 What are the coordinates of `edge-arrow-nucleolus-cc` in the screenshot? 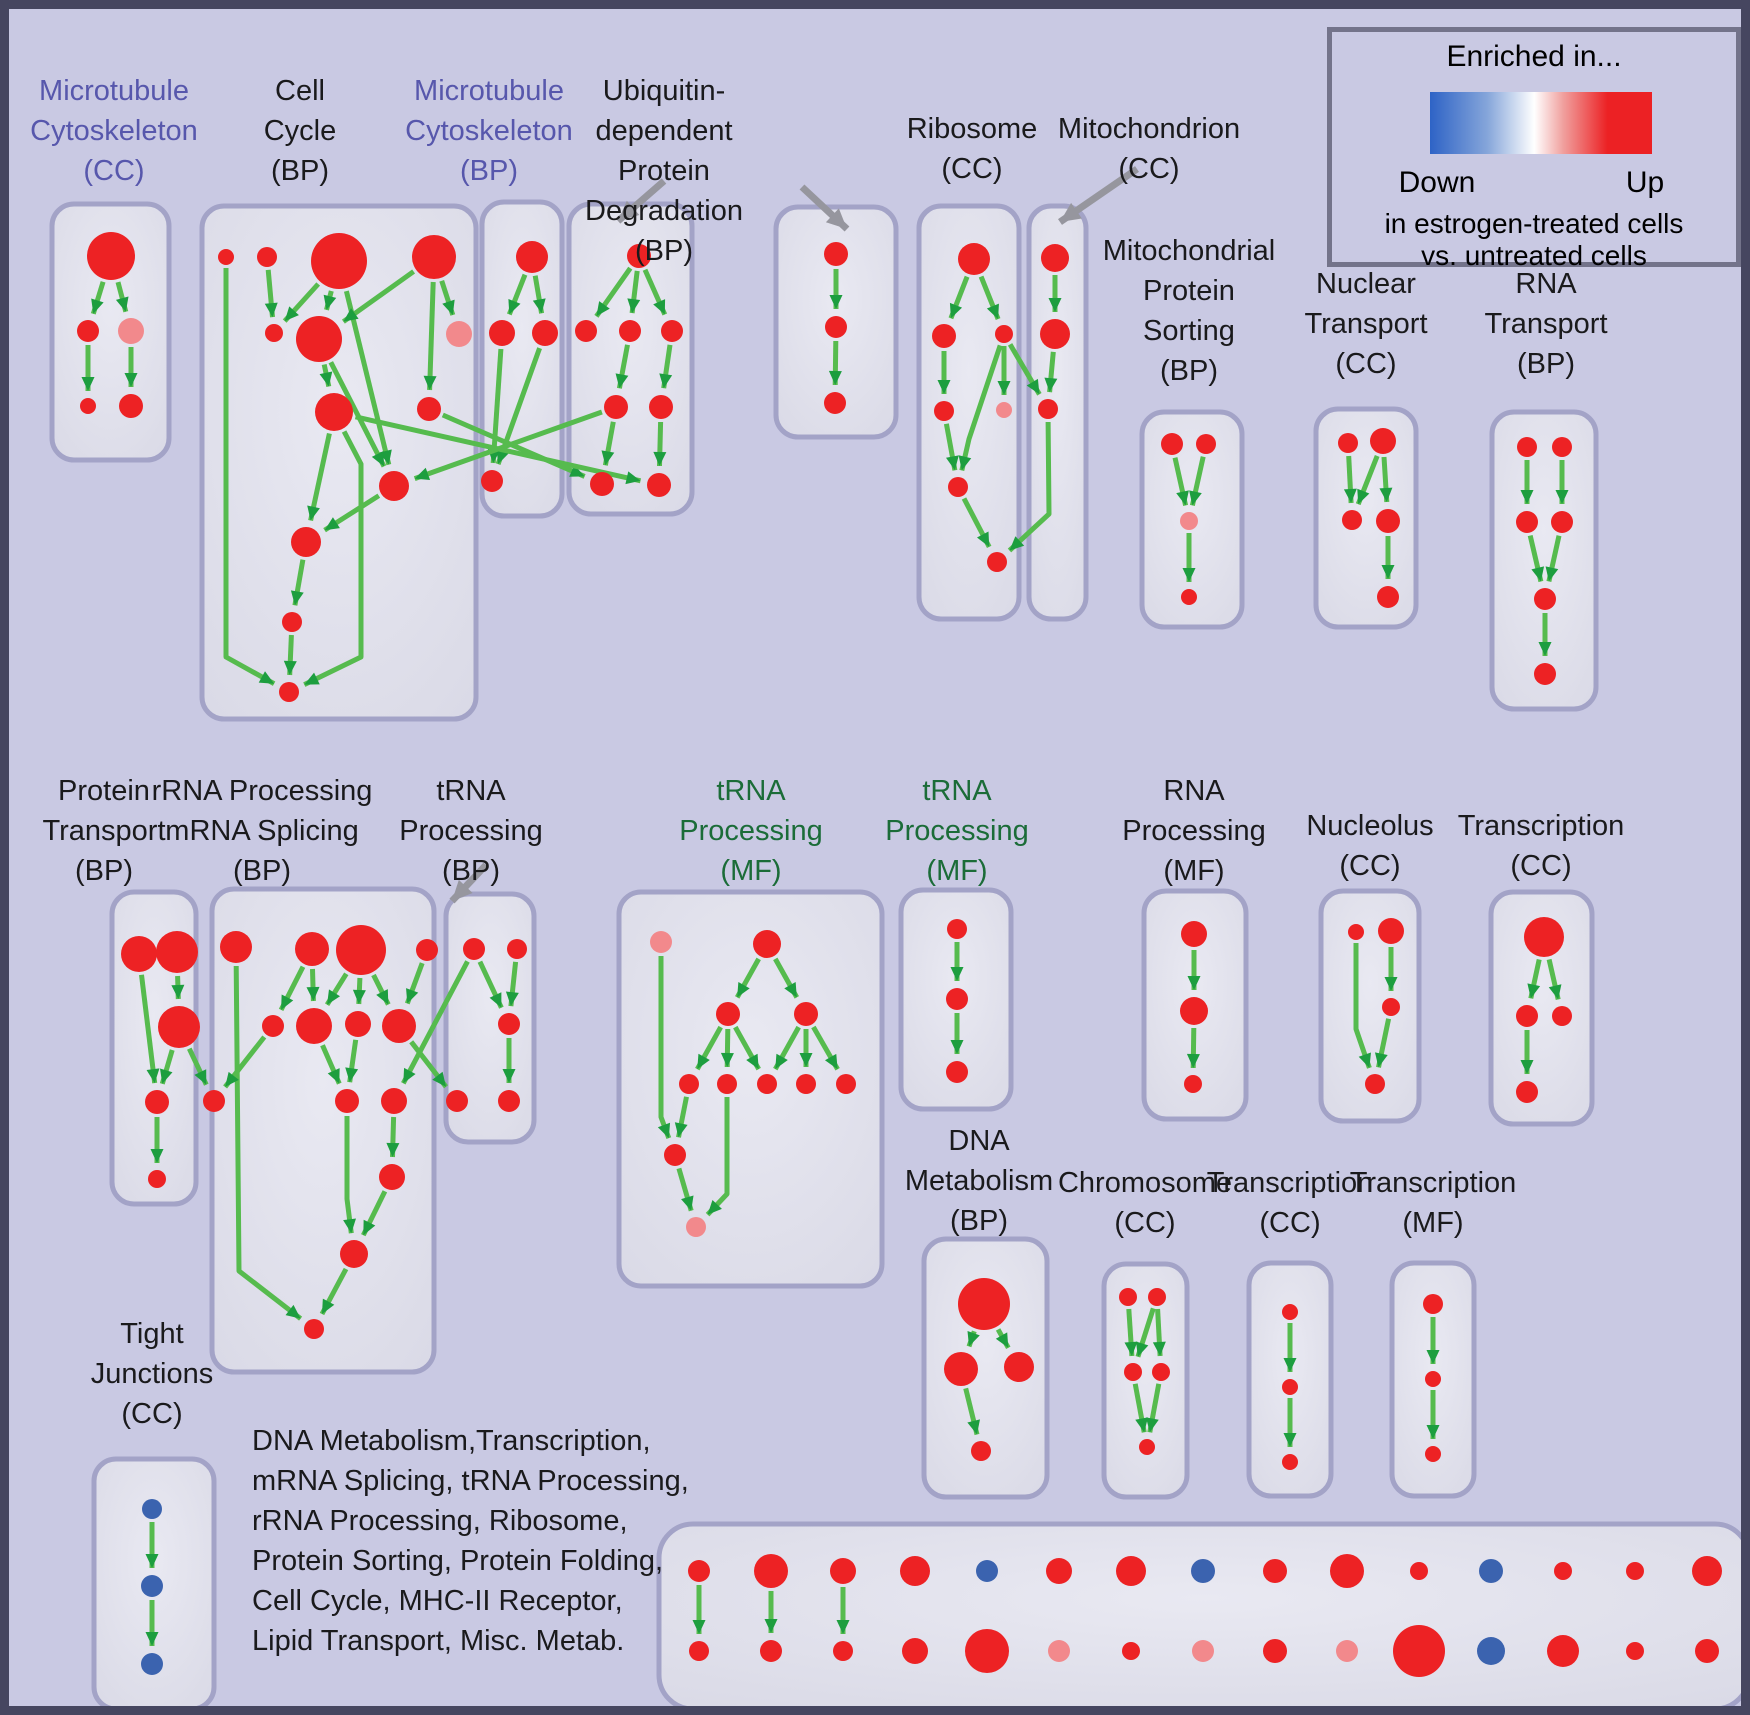 It's located at (1362, 1006).